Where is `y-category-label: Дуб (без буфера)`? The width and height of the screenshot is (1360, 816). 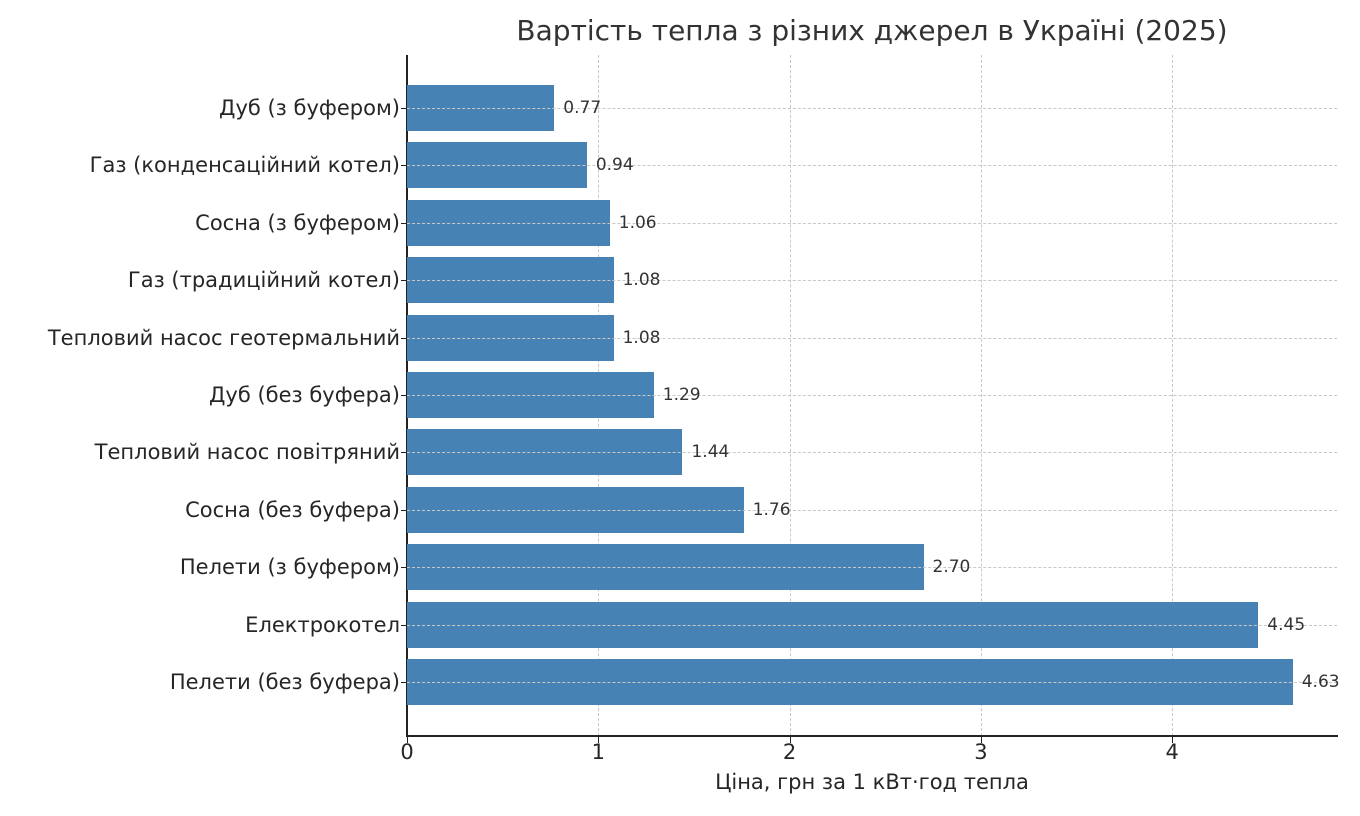
y-category-label: Дуб (без буфера) is located at coordinates (304, 395).